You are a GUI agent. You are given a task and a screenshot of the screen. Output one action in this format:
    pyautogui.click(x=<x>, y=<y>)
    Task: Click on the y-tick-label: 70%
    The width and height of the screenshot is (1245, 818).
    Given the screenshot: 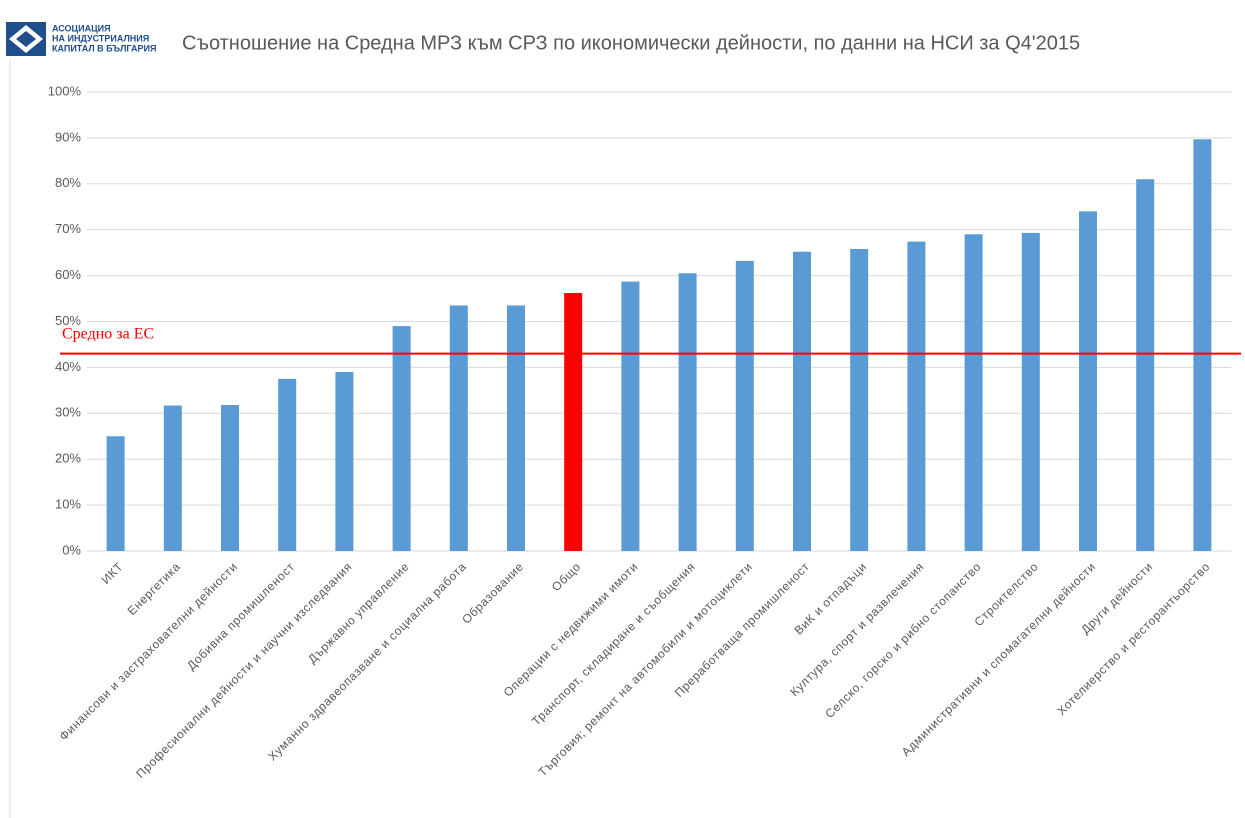 What is the action you would take?
    pyautogui.click(x=68, y=228)
    